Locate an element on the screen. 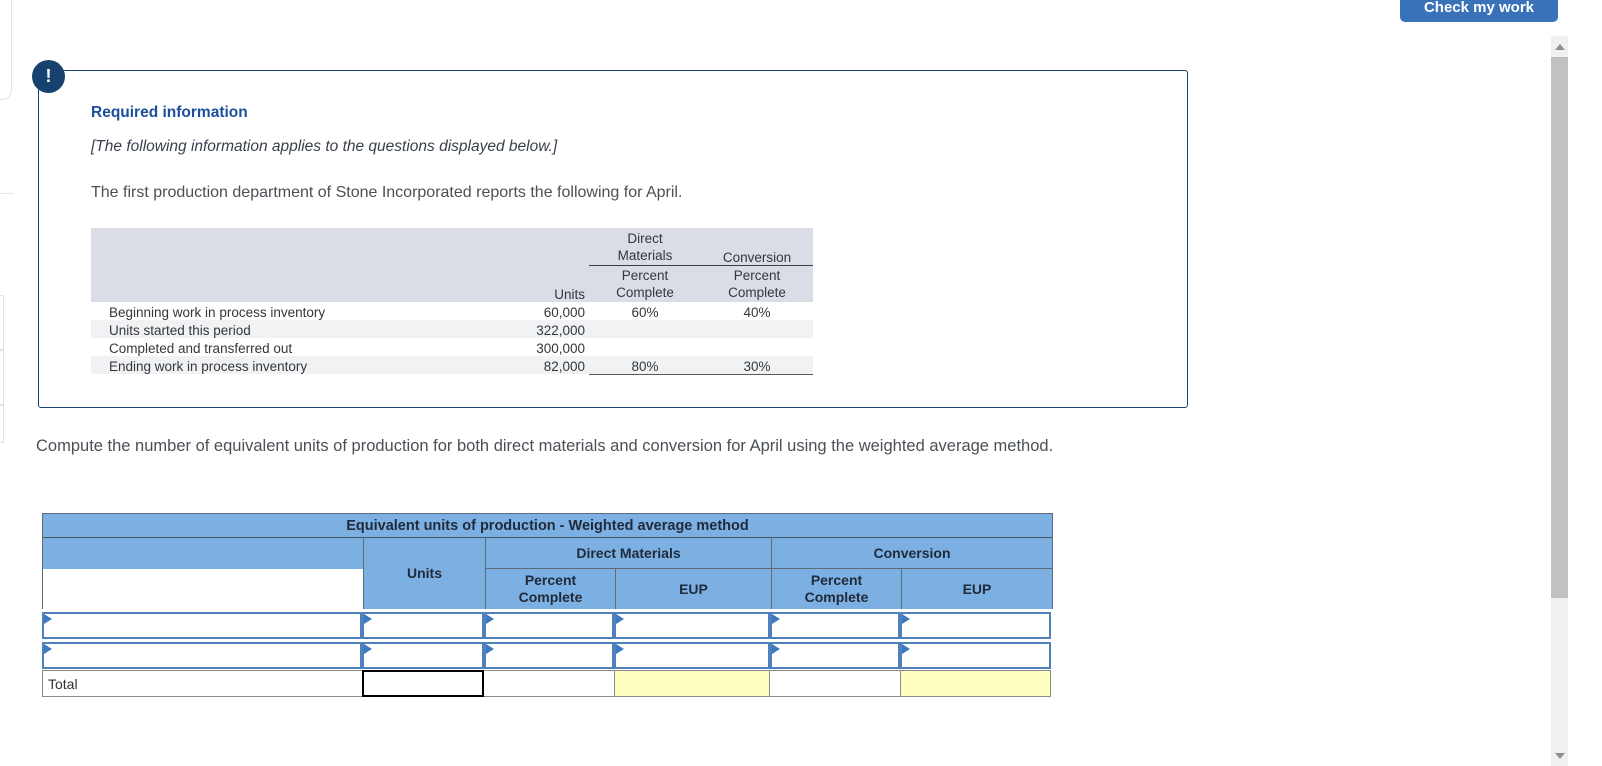 The width and height of the screenshot is (1602, 766). total-label: Total is located at coordinates (202, 683).